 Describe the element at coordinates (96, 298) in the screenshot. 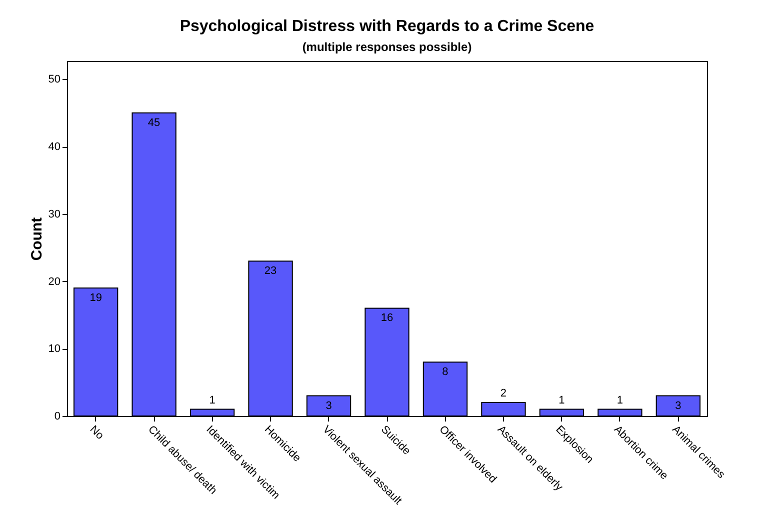

I see `data-label: 19` at that location.